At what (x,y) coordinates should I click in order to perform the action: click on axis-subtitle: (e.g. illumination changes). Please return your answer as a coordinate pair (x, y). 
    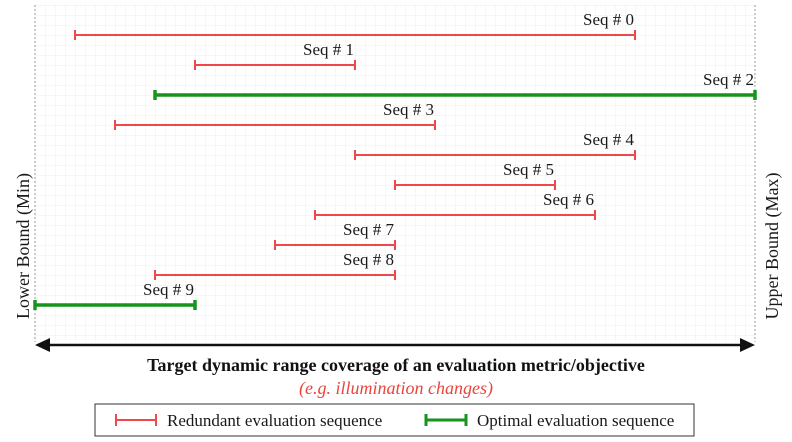
    Looking at the image, I should click on (396, 388).